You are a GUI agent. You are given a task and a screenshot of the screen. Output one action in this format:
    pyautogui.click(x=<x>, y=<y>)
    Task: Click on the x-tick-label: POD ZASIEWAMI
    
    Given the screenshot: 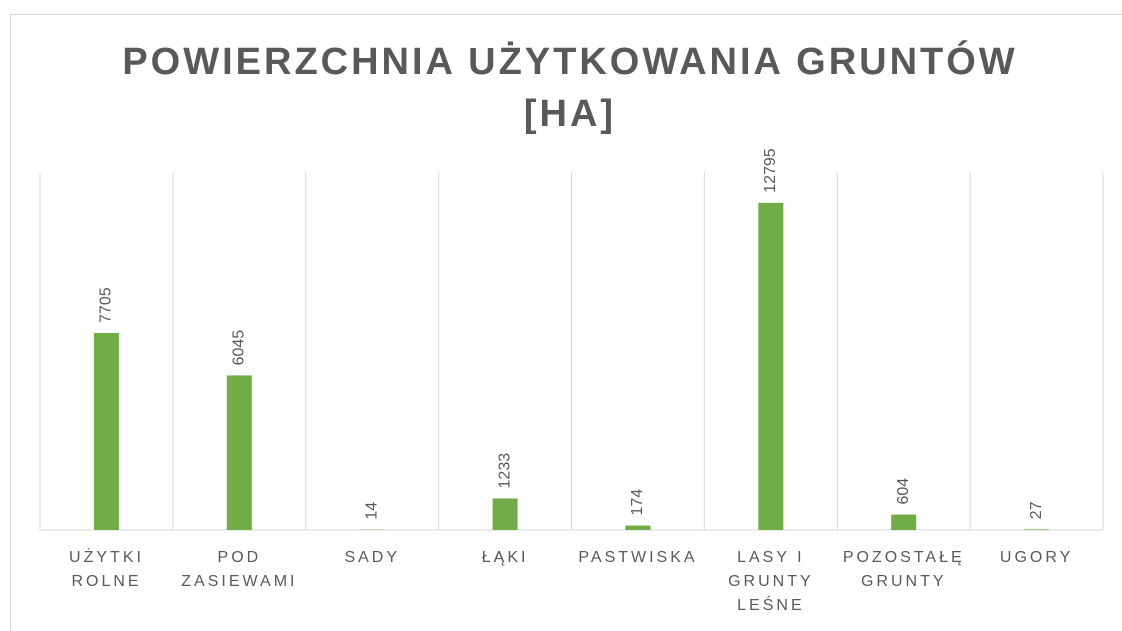 What is the action you would take?
    pyautogui.click(x=239, y=569)
    